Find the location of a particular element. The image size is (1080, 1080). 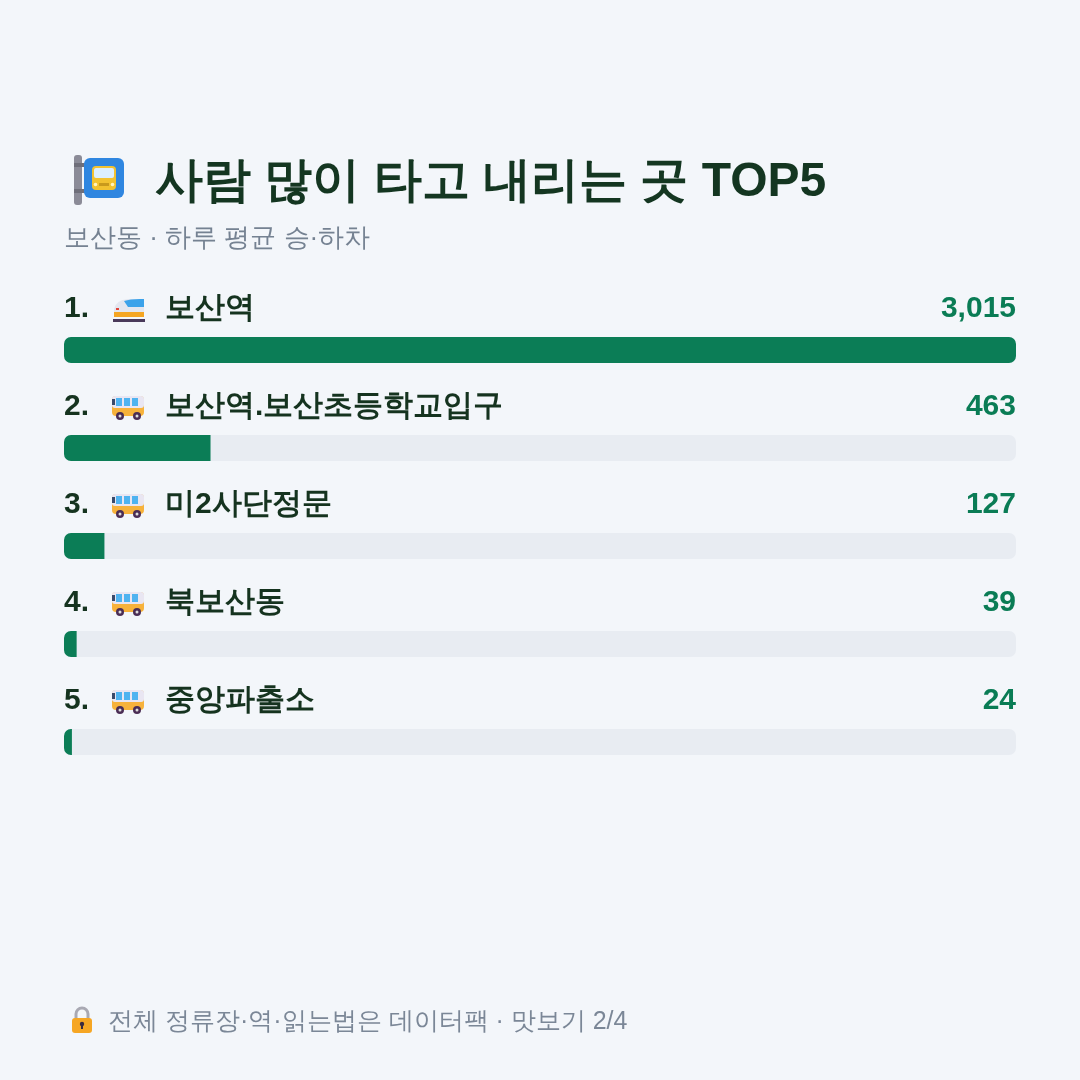

data-label: 3,015 is located at coordinates (978, 307).